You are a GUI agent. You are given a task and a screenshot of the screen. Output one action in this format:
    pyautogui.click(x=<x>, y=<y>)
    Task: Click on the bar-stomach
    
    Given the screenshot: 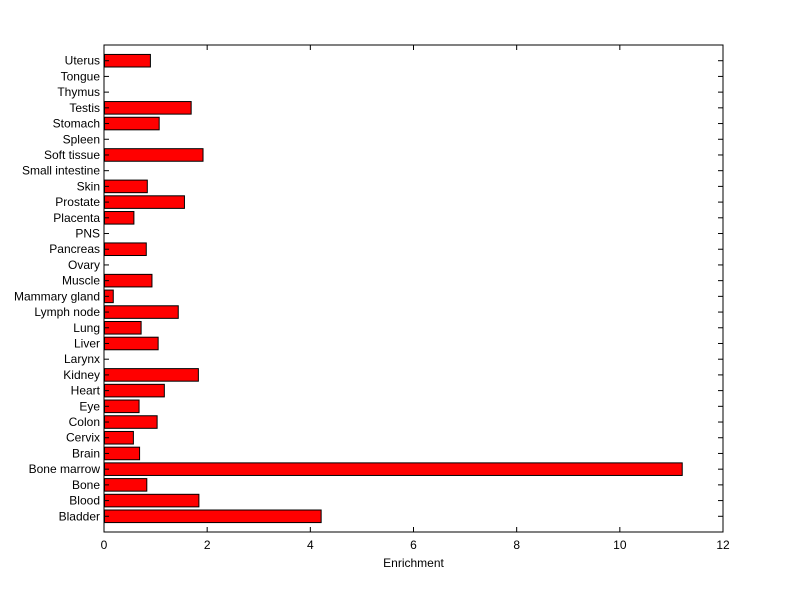 What is the action you would take?
    pyautogui.click(x=132, y=123)
    